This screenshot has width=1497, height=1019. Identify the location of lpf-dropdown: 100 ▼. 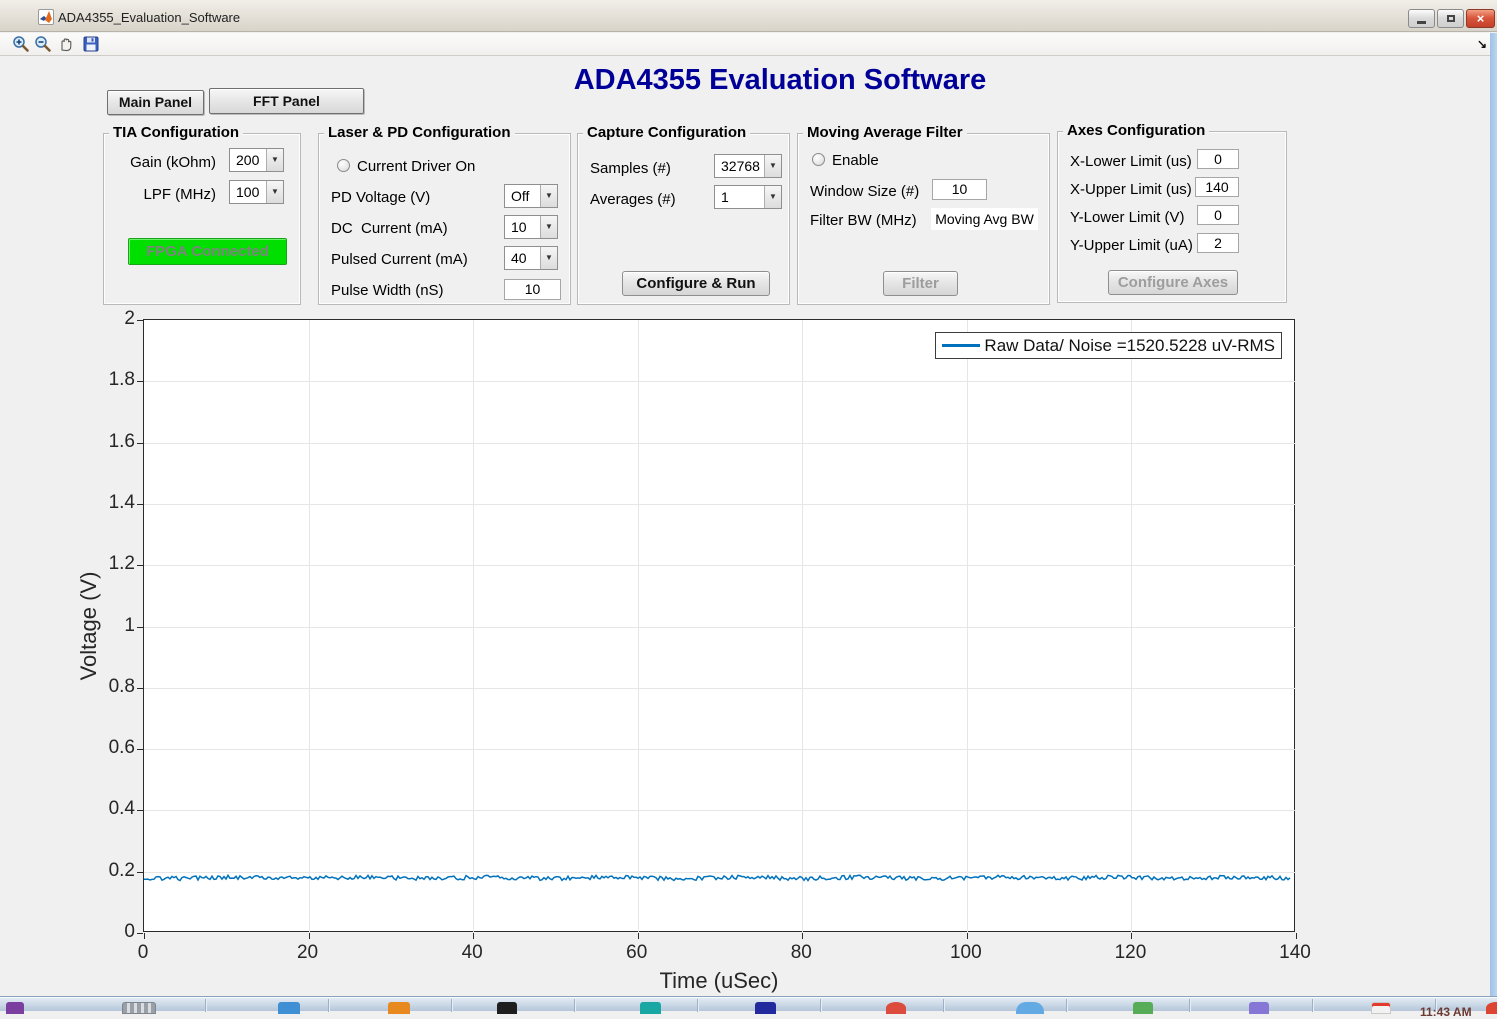
(256, 192).